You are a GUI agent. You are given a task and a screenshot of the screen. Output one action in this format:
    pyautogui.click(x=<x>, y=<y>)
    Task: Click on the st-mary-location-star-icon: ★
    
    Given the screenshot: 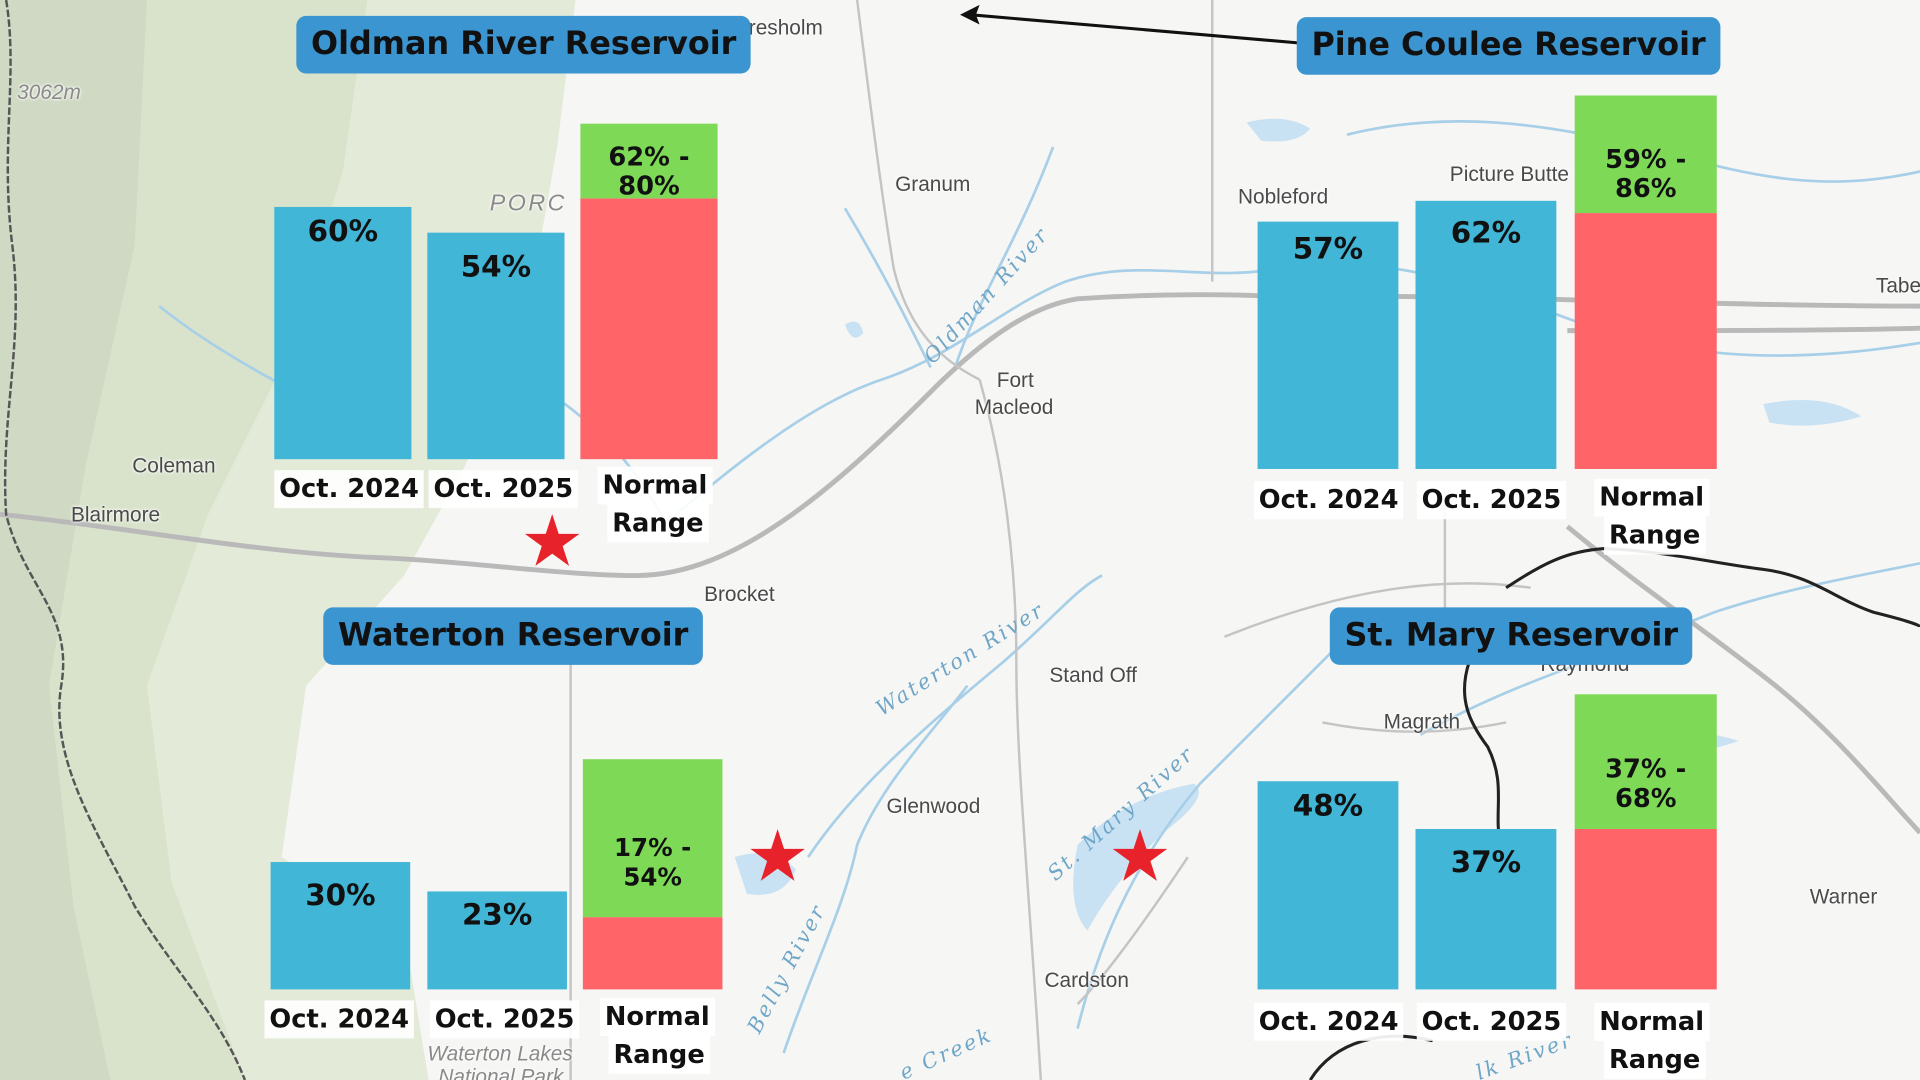 What is the action you would take?
    pyautogui.click(x=1140, y=856)
    